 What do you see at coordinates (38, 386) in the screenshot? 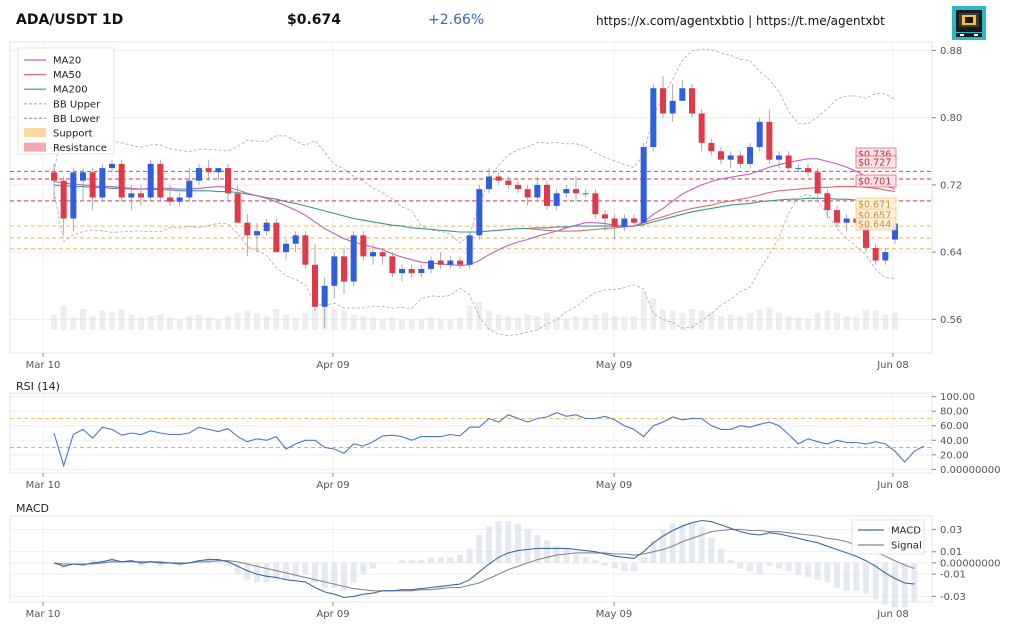
I see `rsi-title: RSI (14)` at bounding box center [38, 386].